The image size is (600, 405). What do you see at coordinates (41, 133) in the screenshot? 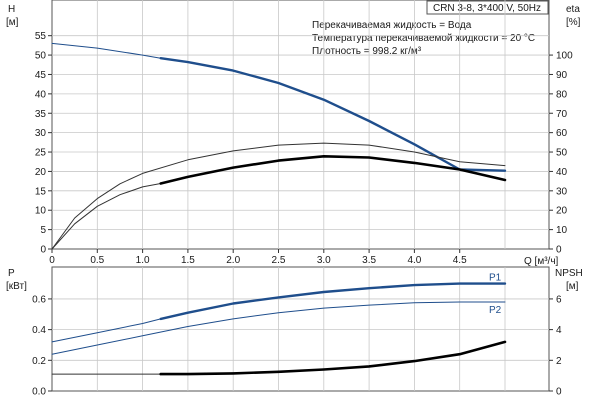
I see `y-left-tick-label: 30` at bounding box center [41, 133].